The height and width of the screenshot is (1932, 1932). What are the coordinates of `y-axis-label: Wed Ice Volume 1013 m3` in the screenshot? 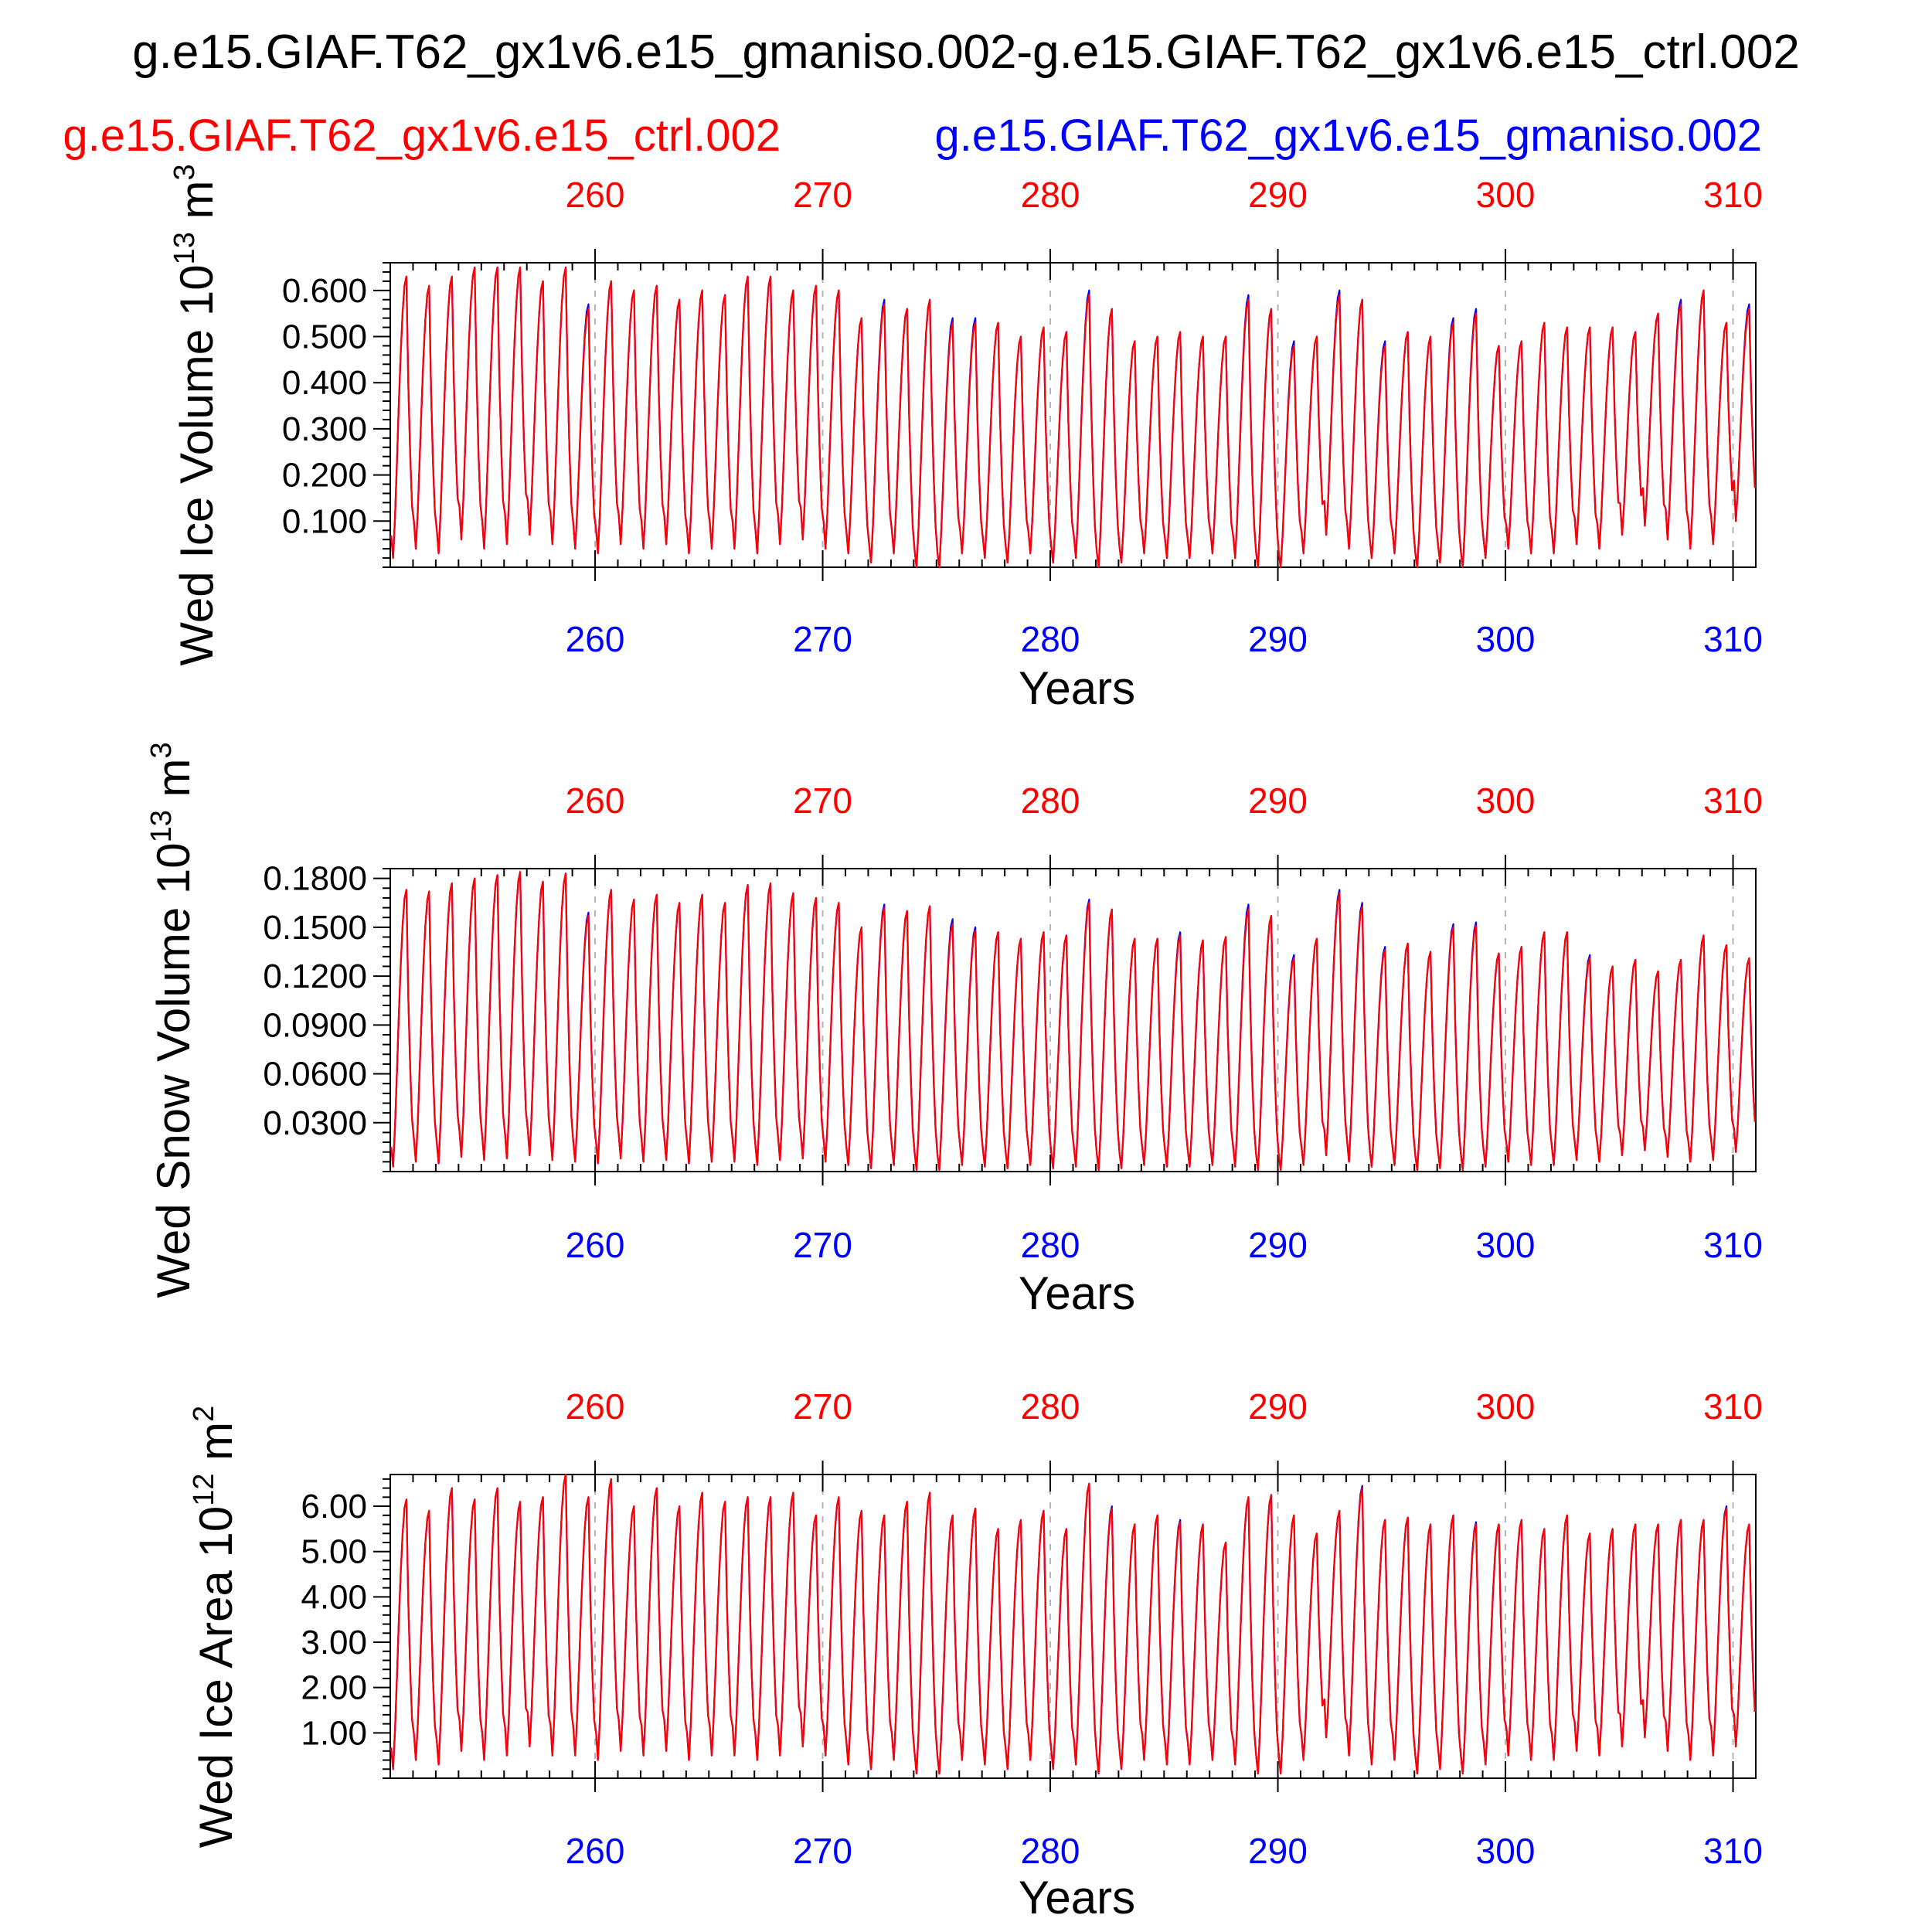 It's located at (196, 414).